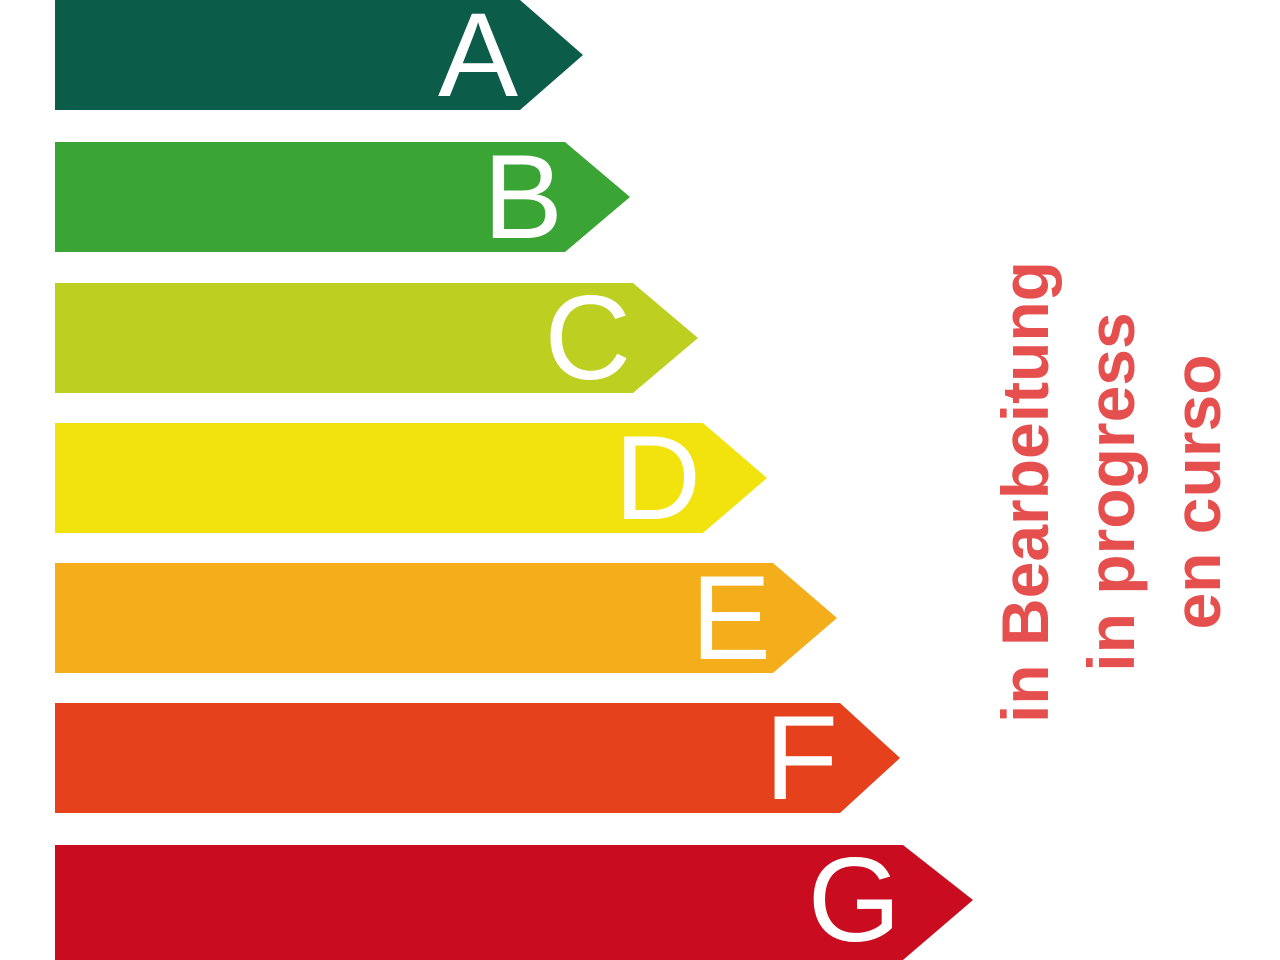 The height and width of the screenshot is (960, 1280). Describe the element at coordinates (801, 758) in the screenshot. I see `grade-letter-F: F` at that location.